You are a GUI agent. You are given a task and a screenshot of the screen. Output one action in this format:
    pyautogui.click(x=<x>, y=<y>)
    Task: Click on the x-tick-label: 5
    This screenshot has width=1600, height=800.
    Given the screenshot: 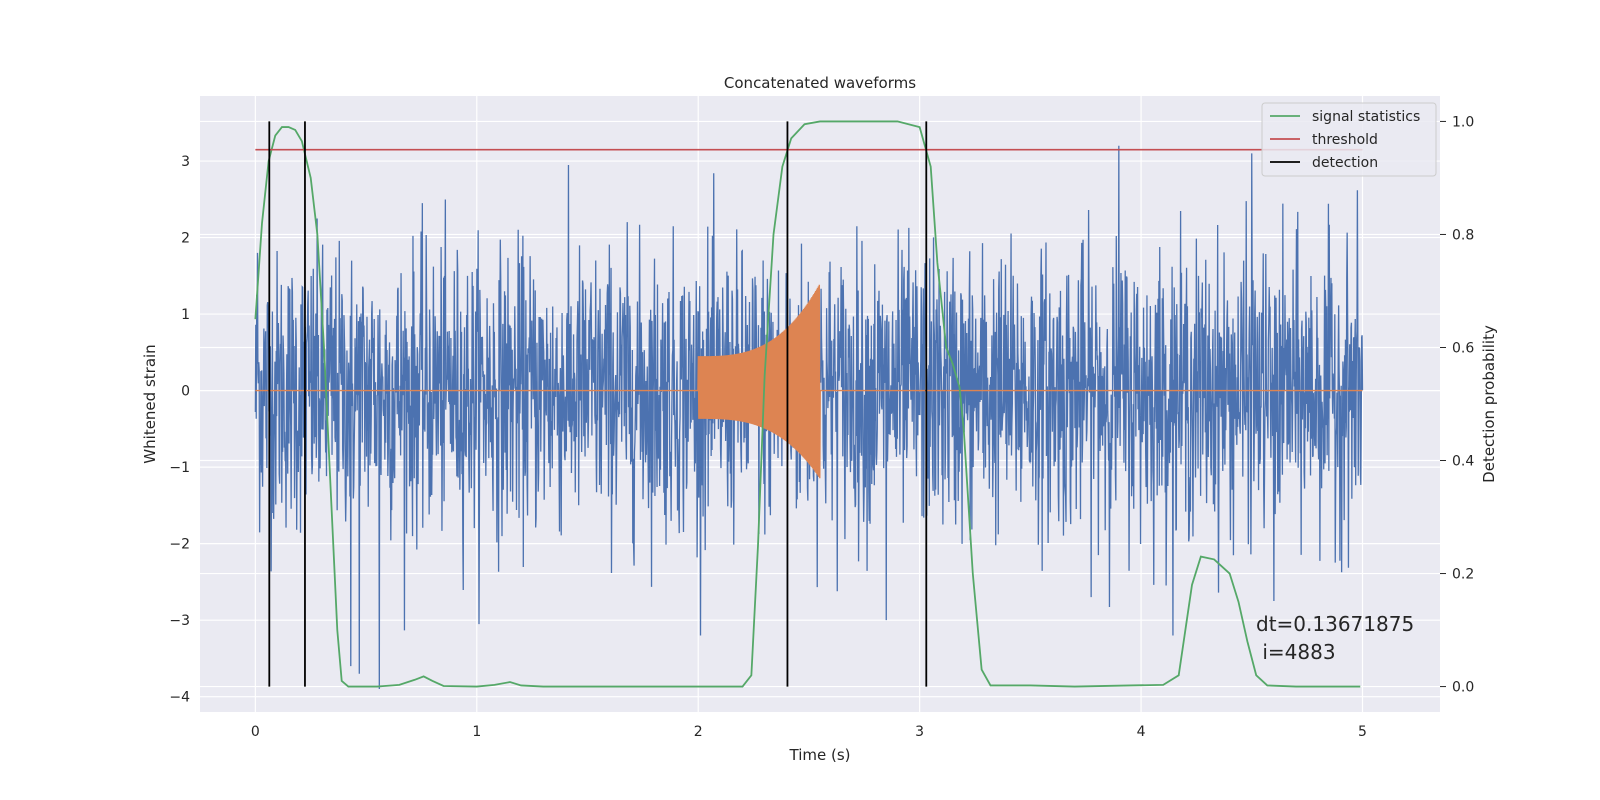 What is the action you would take?
    pyautogui.click(x=1362, y=732)
    